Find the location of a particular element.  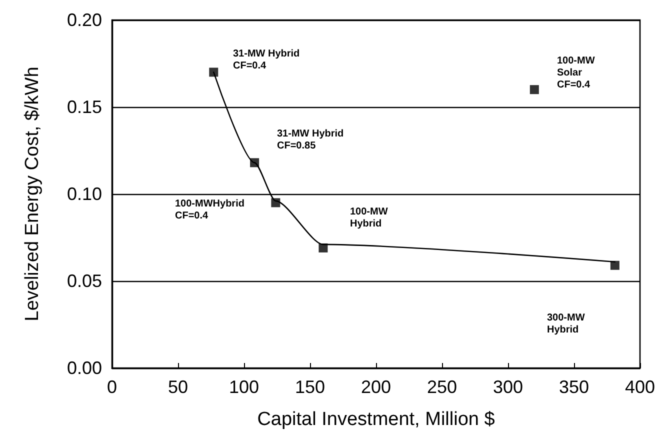

x-tick-label: 0 is located at coordinates (112, 387).